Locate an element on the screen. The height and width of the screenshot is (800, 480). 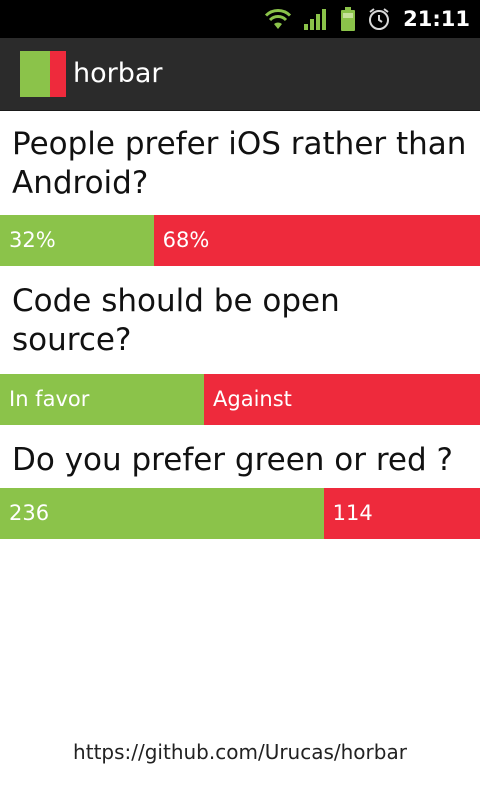
status-time: 21:11 is located at coordinates (436, 19).